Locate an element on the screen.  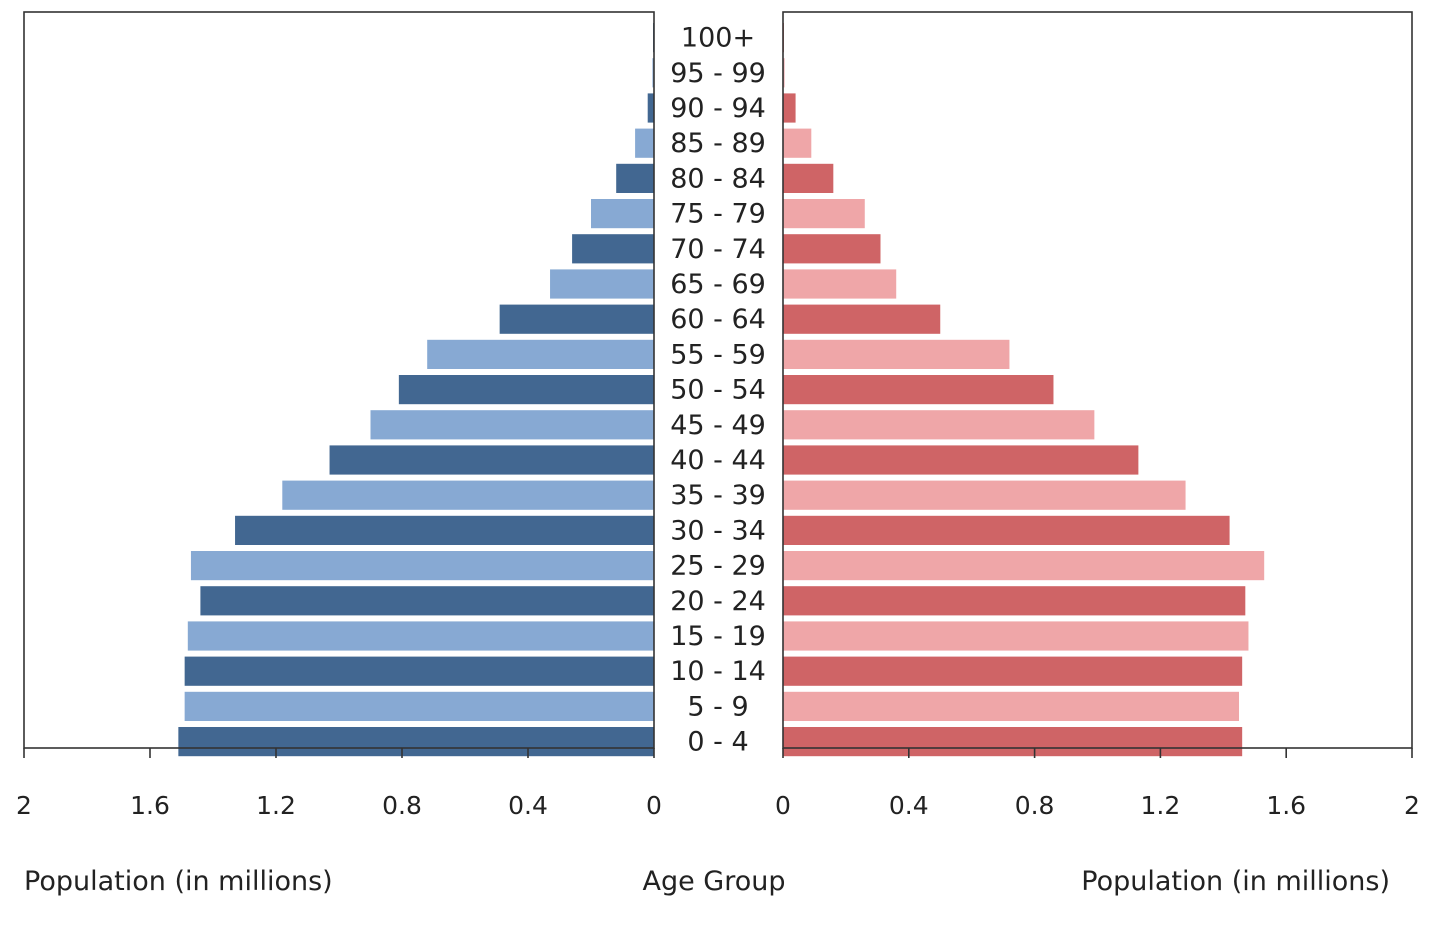
right-tick-label: 0.4 is located at coordinates (909, 805).